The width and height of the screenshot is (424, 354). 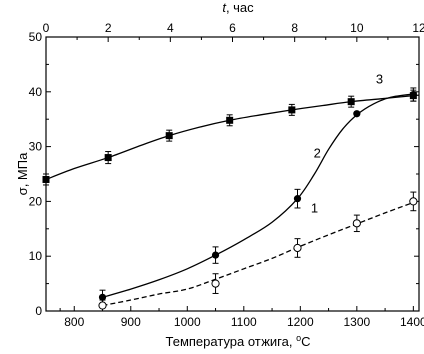 I want to click on series-3-label: 3, so click(x=379, y=79).